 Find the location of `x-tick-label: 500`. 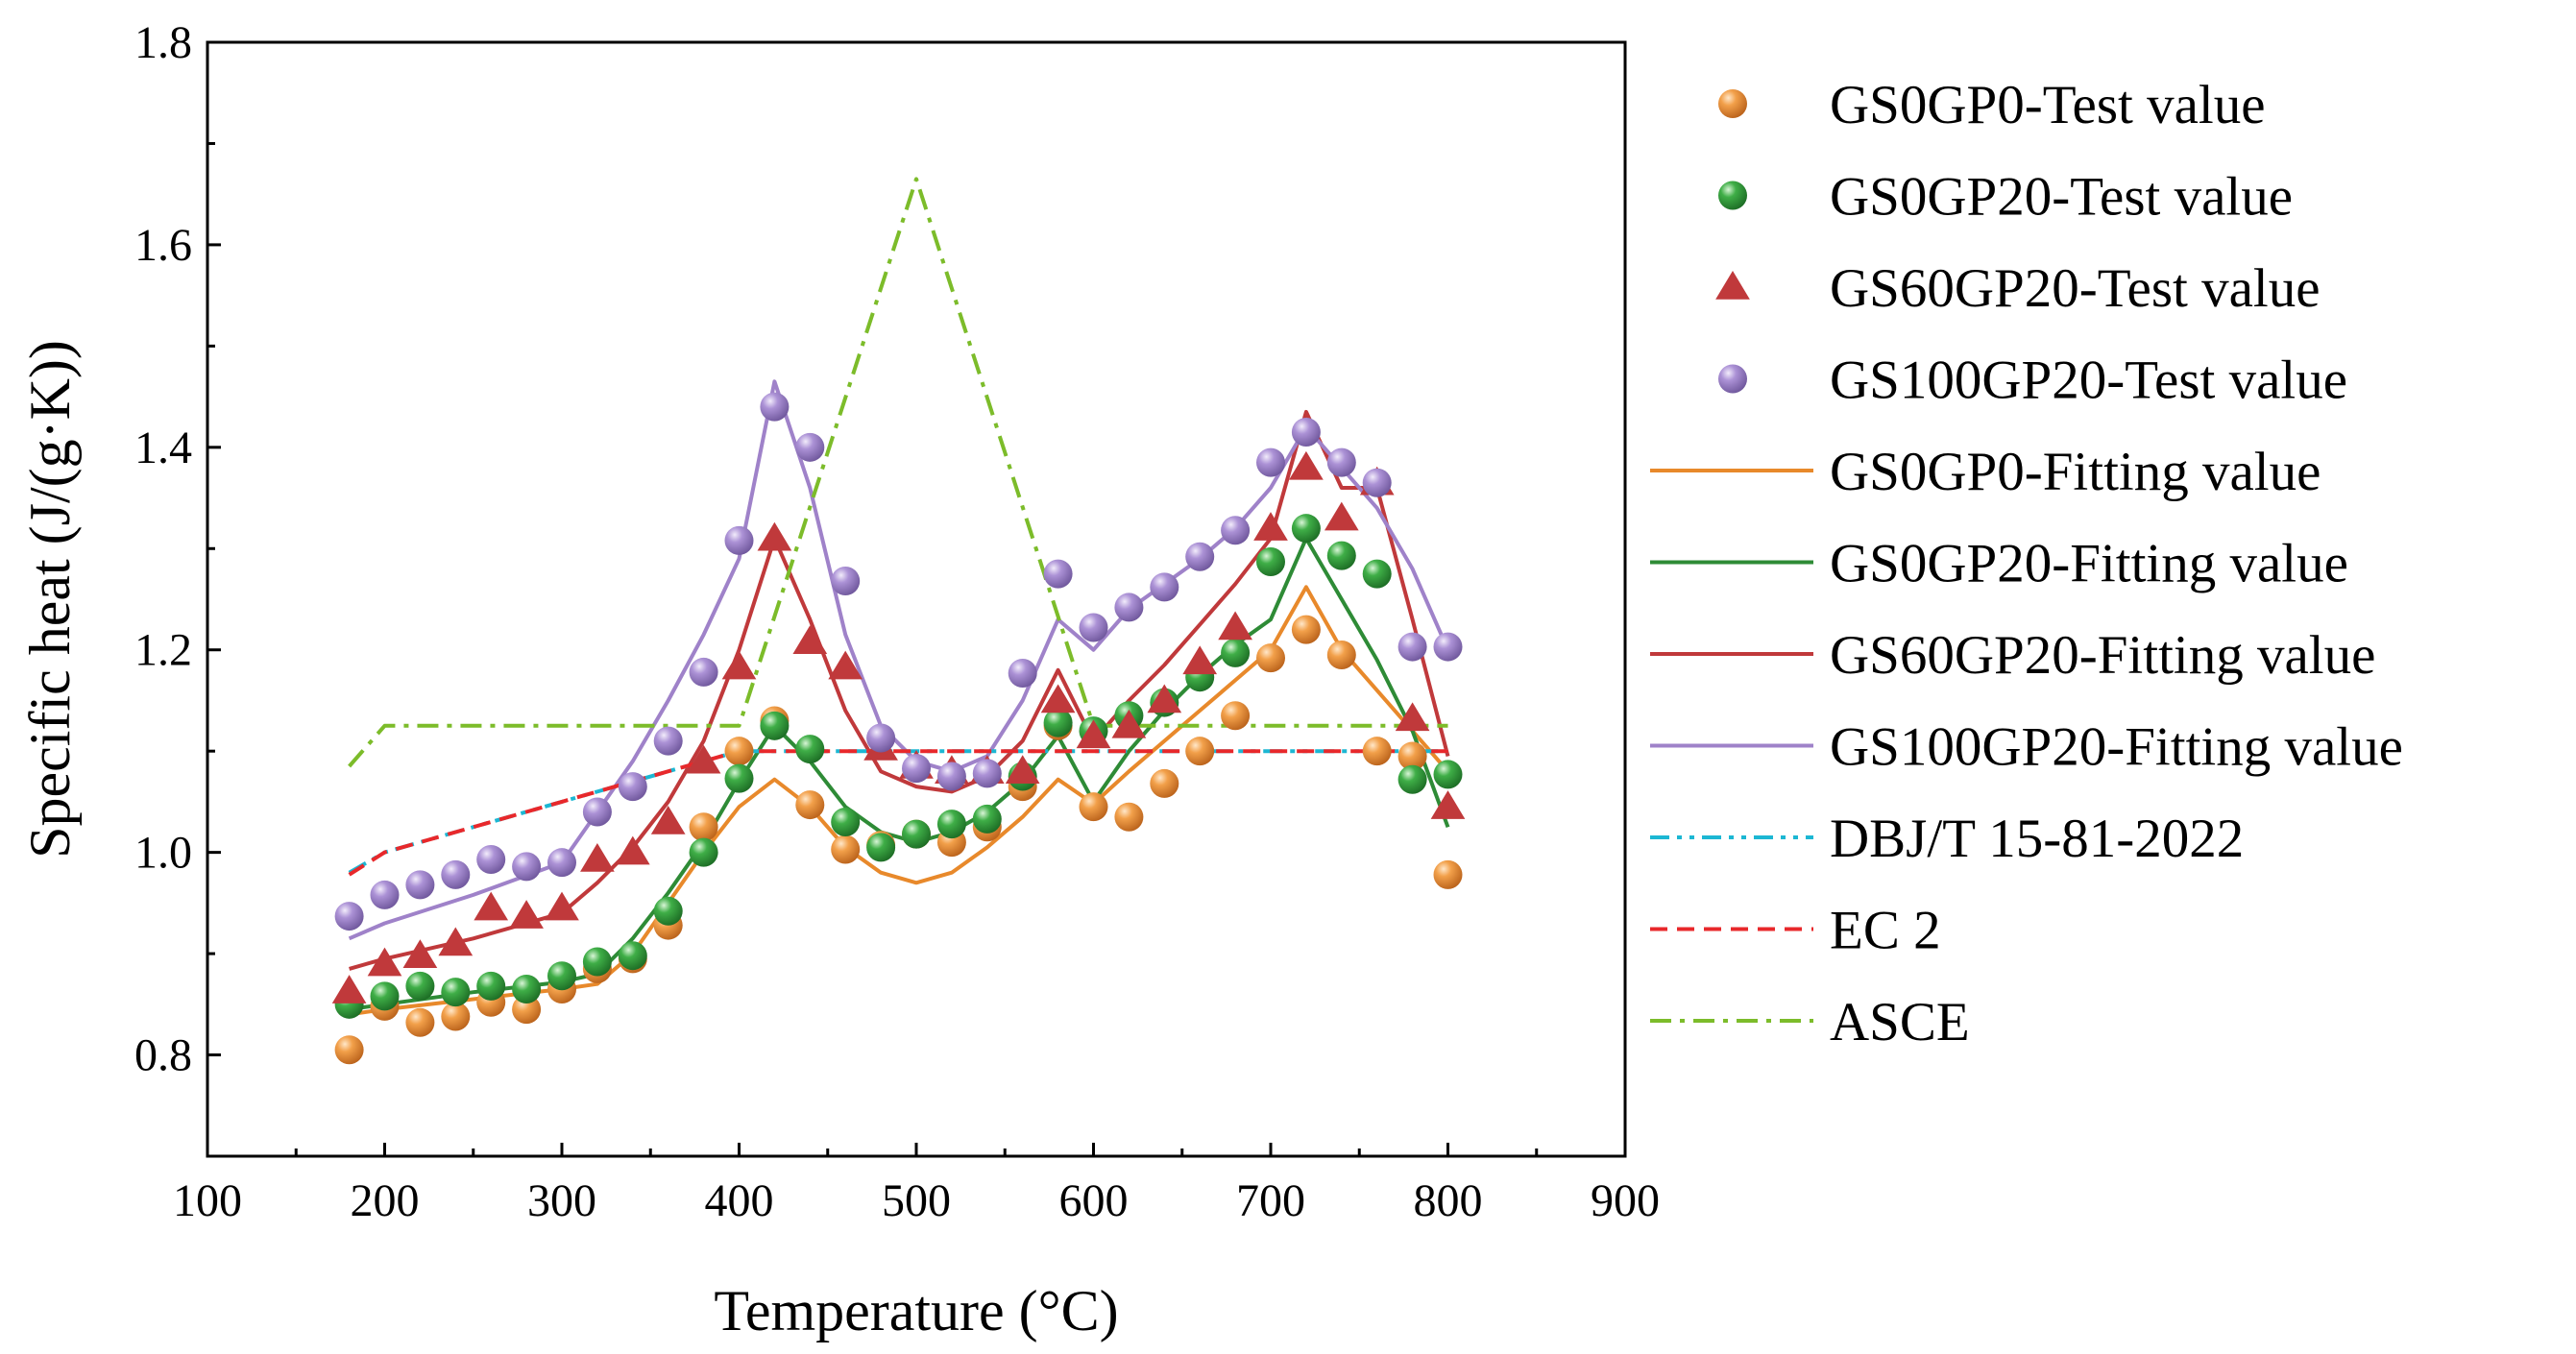

x-tick-label: 500 is located at coordinates (916, 1200).